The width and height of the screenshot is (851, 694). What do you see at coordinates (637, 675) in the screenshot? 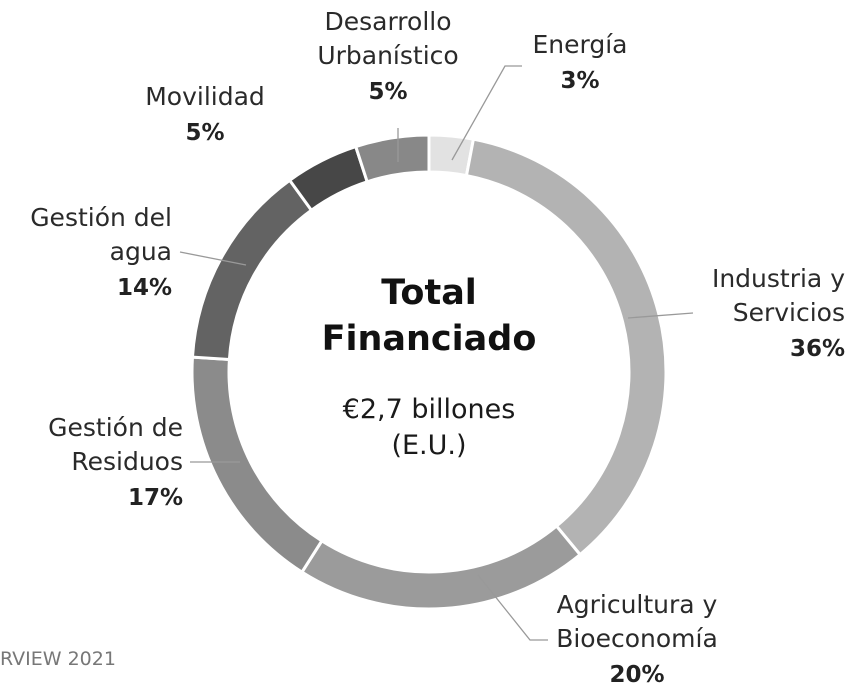
I see `value-label: 20%` at bounding box center [637, 675].